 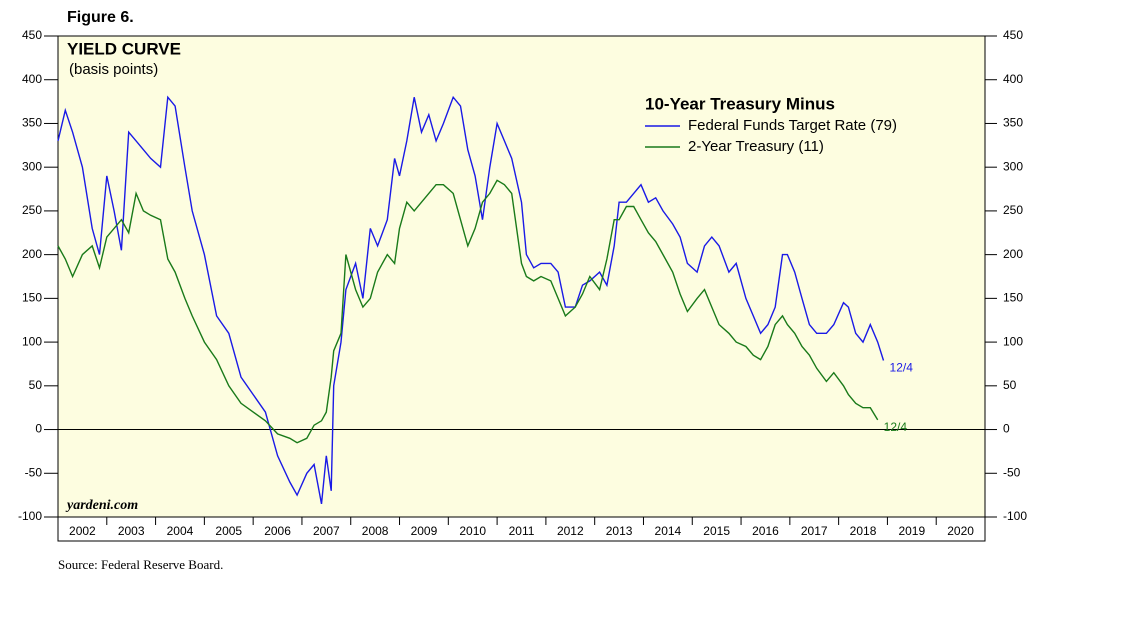 I want to click on x-tick-label: 2006, so click(x=277, y=531).